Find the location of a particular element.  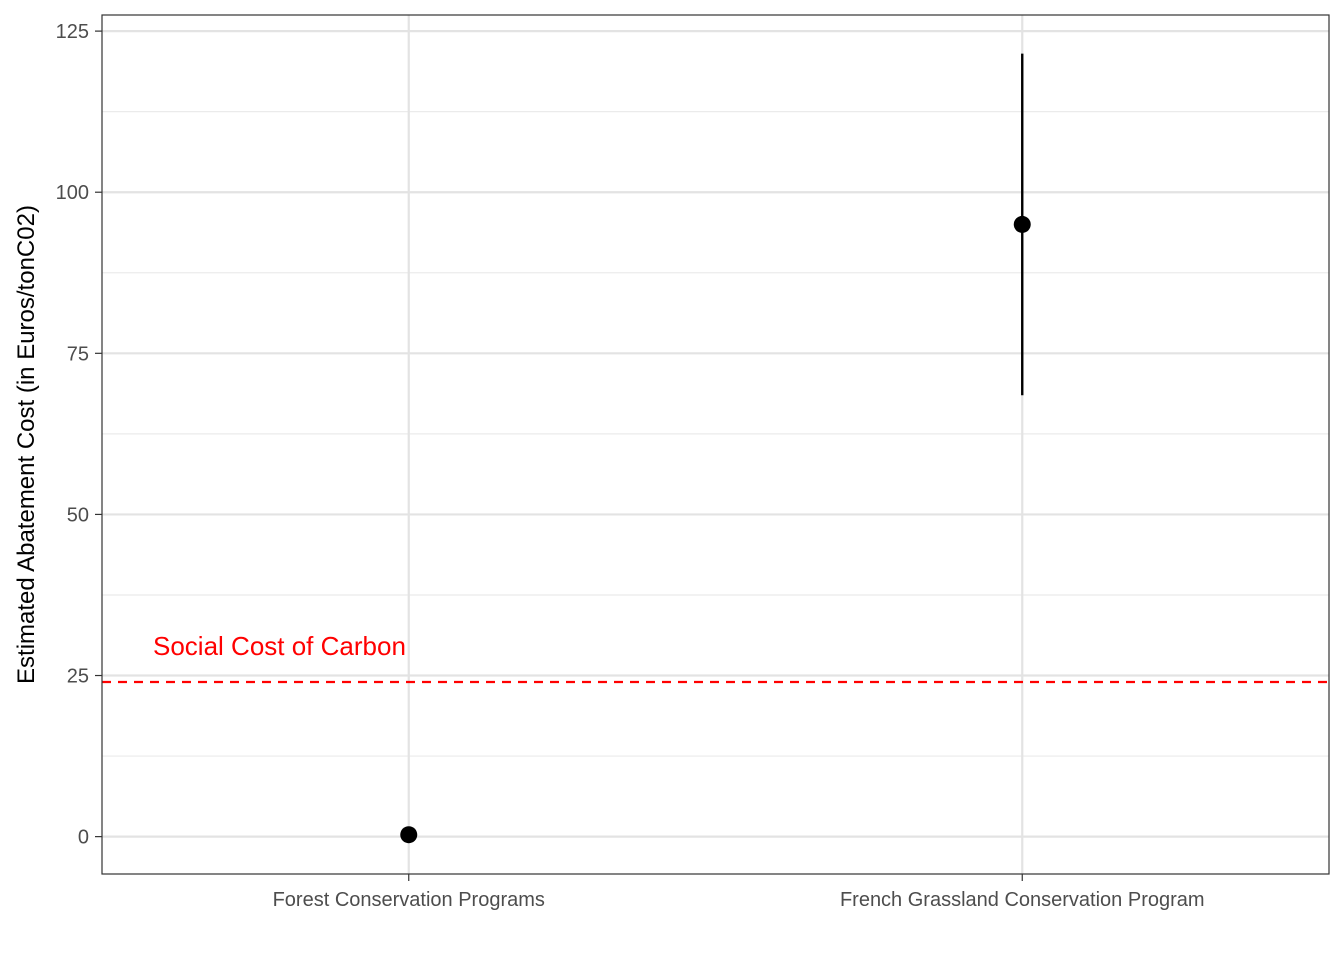

x-tick-label: Forest Conservation Programs is located at coordinates (409, 900).